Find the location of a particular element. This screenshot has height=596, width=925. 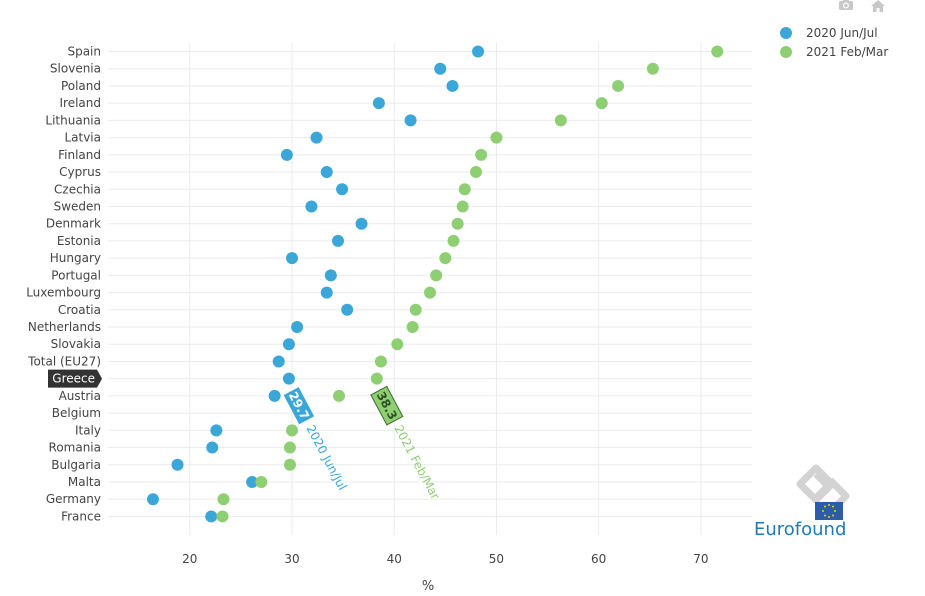

y-tick-label: Germany is located at coordinates (73, 499).